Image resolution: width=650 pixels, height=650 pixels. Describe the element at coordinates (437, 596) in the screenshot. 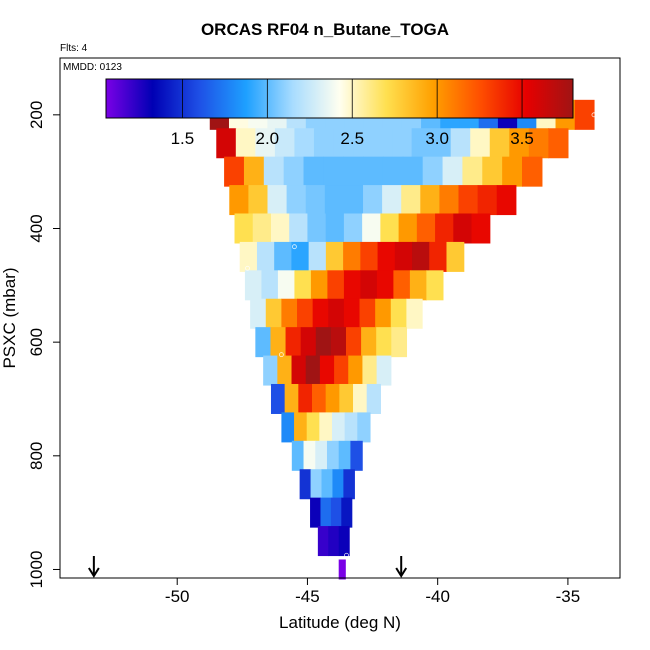

I see `x-tick-label: -40` at that location.